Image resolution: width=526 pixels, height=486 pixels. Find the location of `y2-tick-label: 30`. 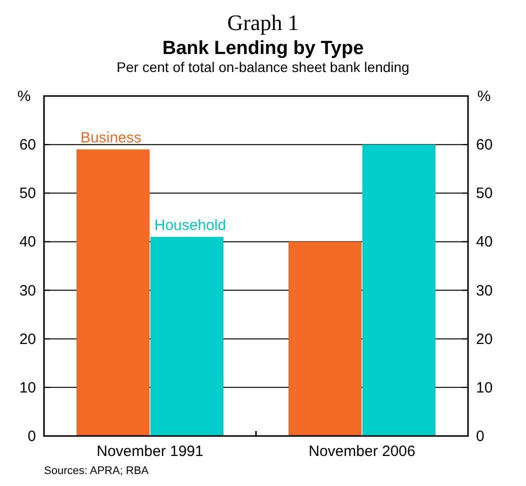

y2-tick-label: 30 is located at coordinates (484, 291).